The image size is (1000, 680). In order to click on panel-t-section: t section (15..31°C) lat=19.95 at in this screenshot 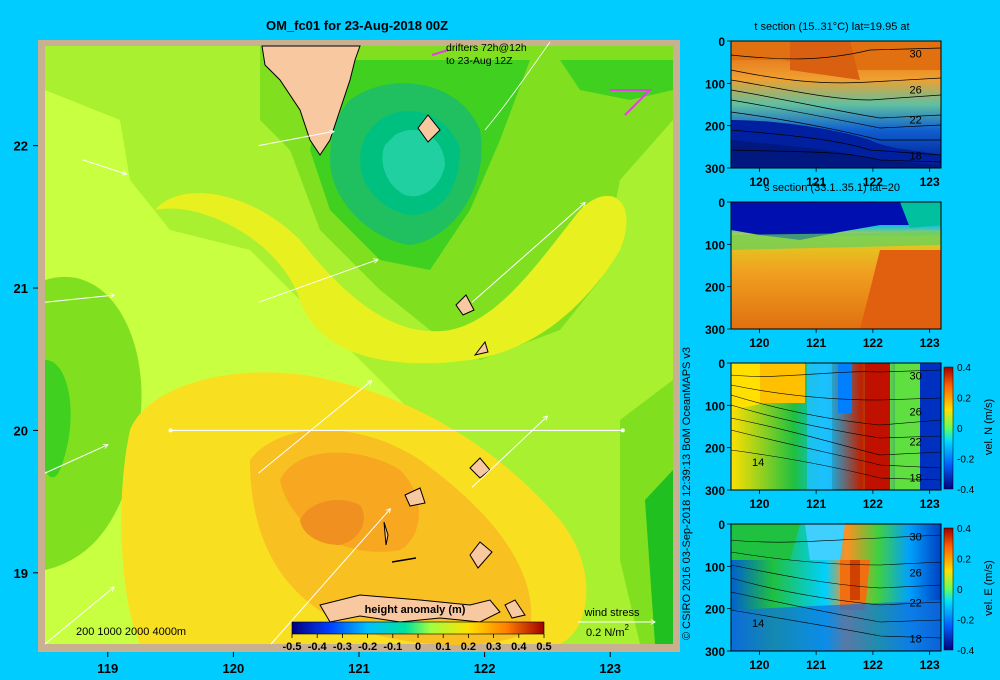, I will do `click(836, 95)`.